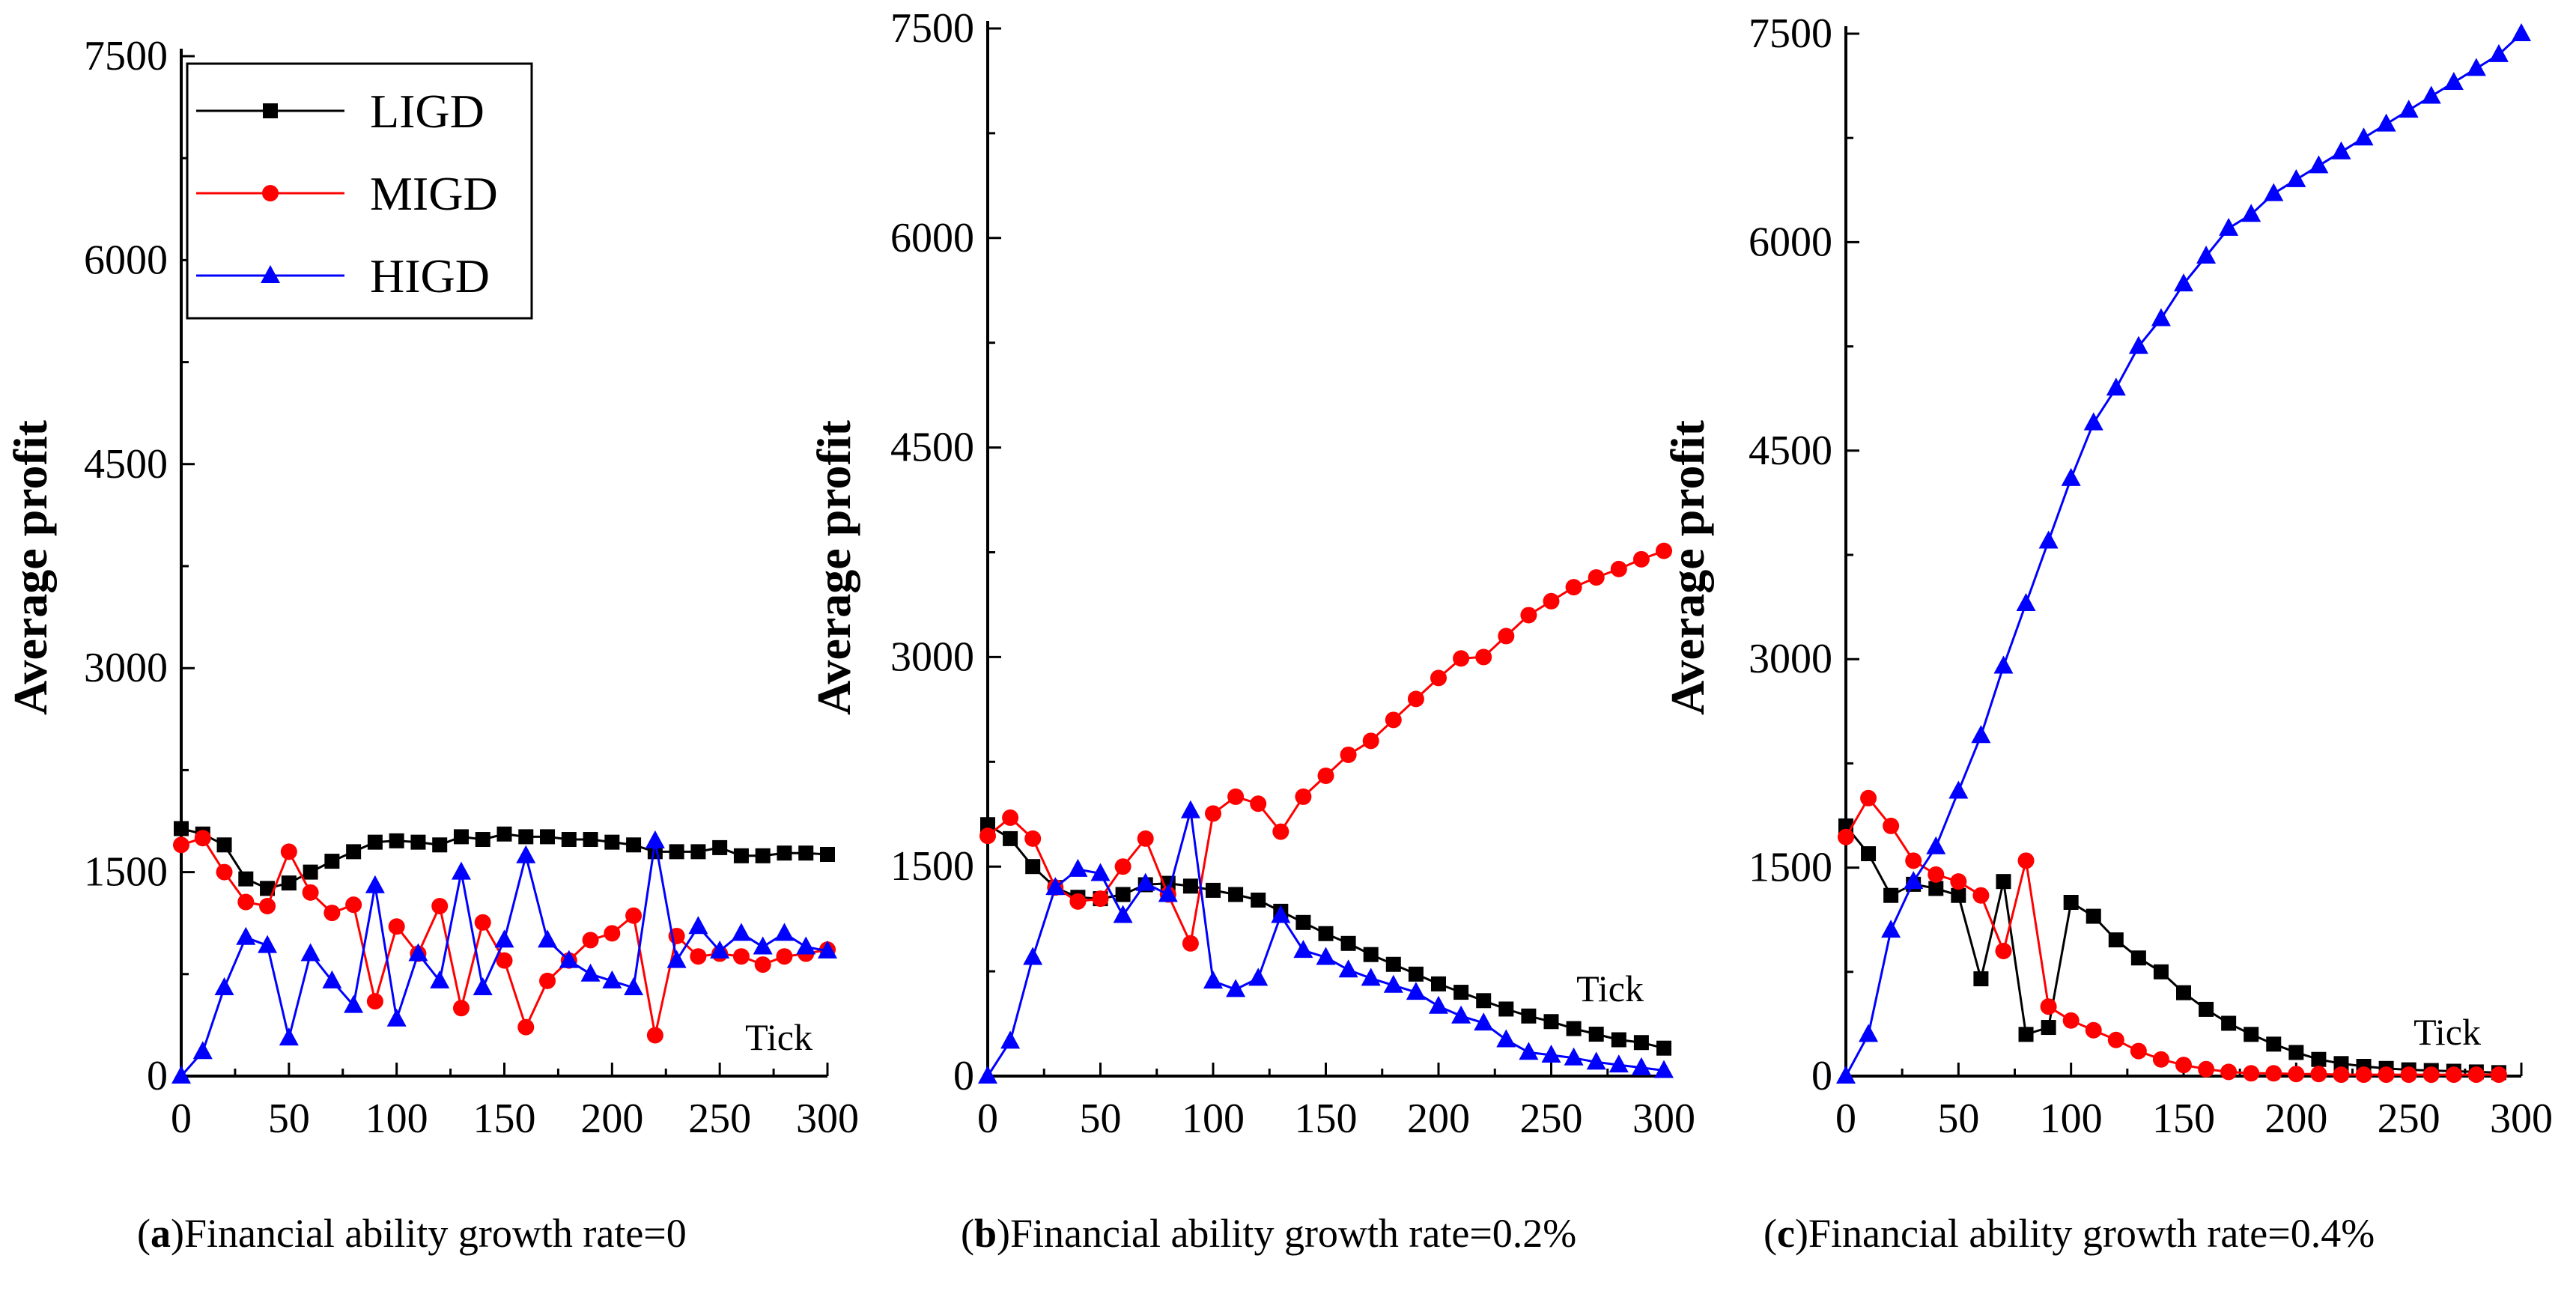  What do you see at coordinates (719, 1119) in the screenshot?
I see `x-tick-label: 250` at bounding box center [719, 1119].